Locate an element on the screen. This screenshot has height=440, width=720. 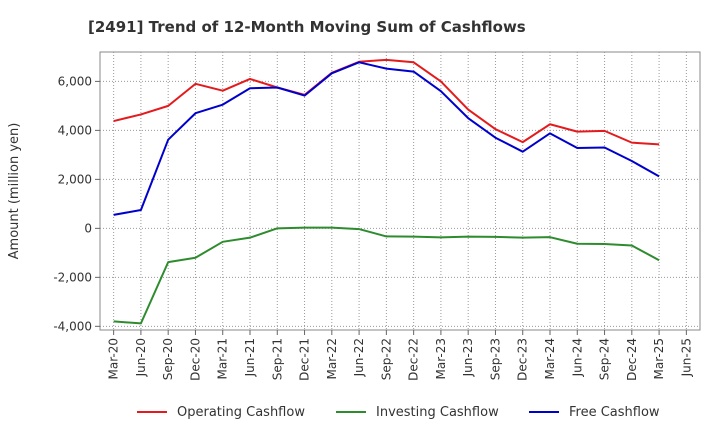
x-tick-label: Jun-22 is located at coordinates (359, 357).